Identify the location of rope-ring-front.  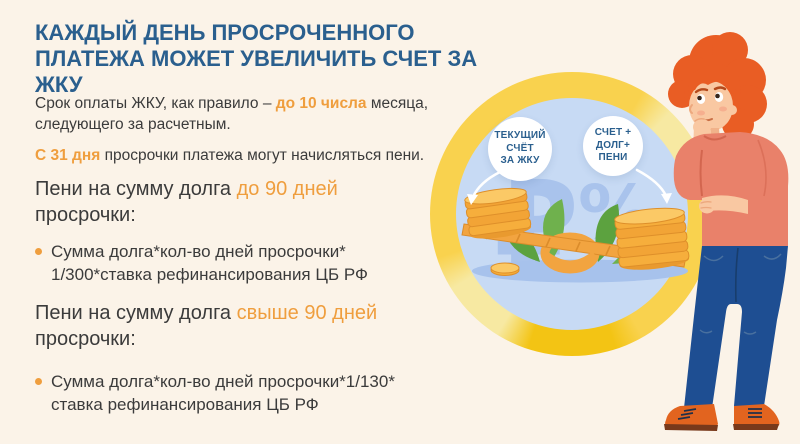
(570, 260).